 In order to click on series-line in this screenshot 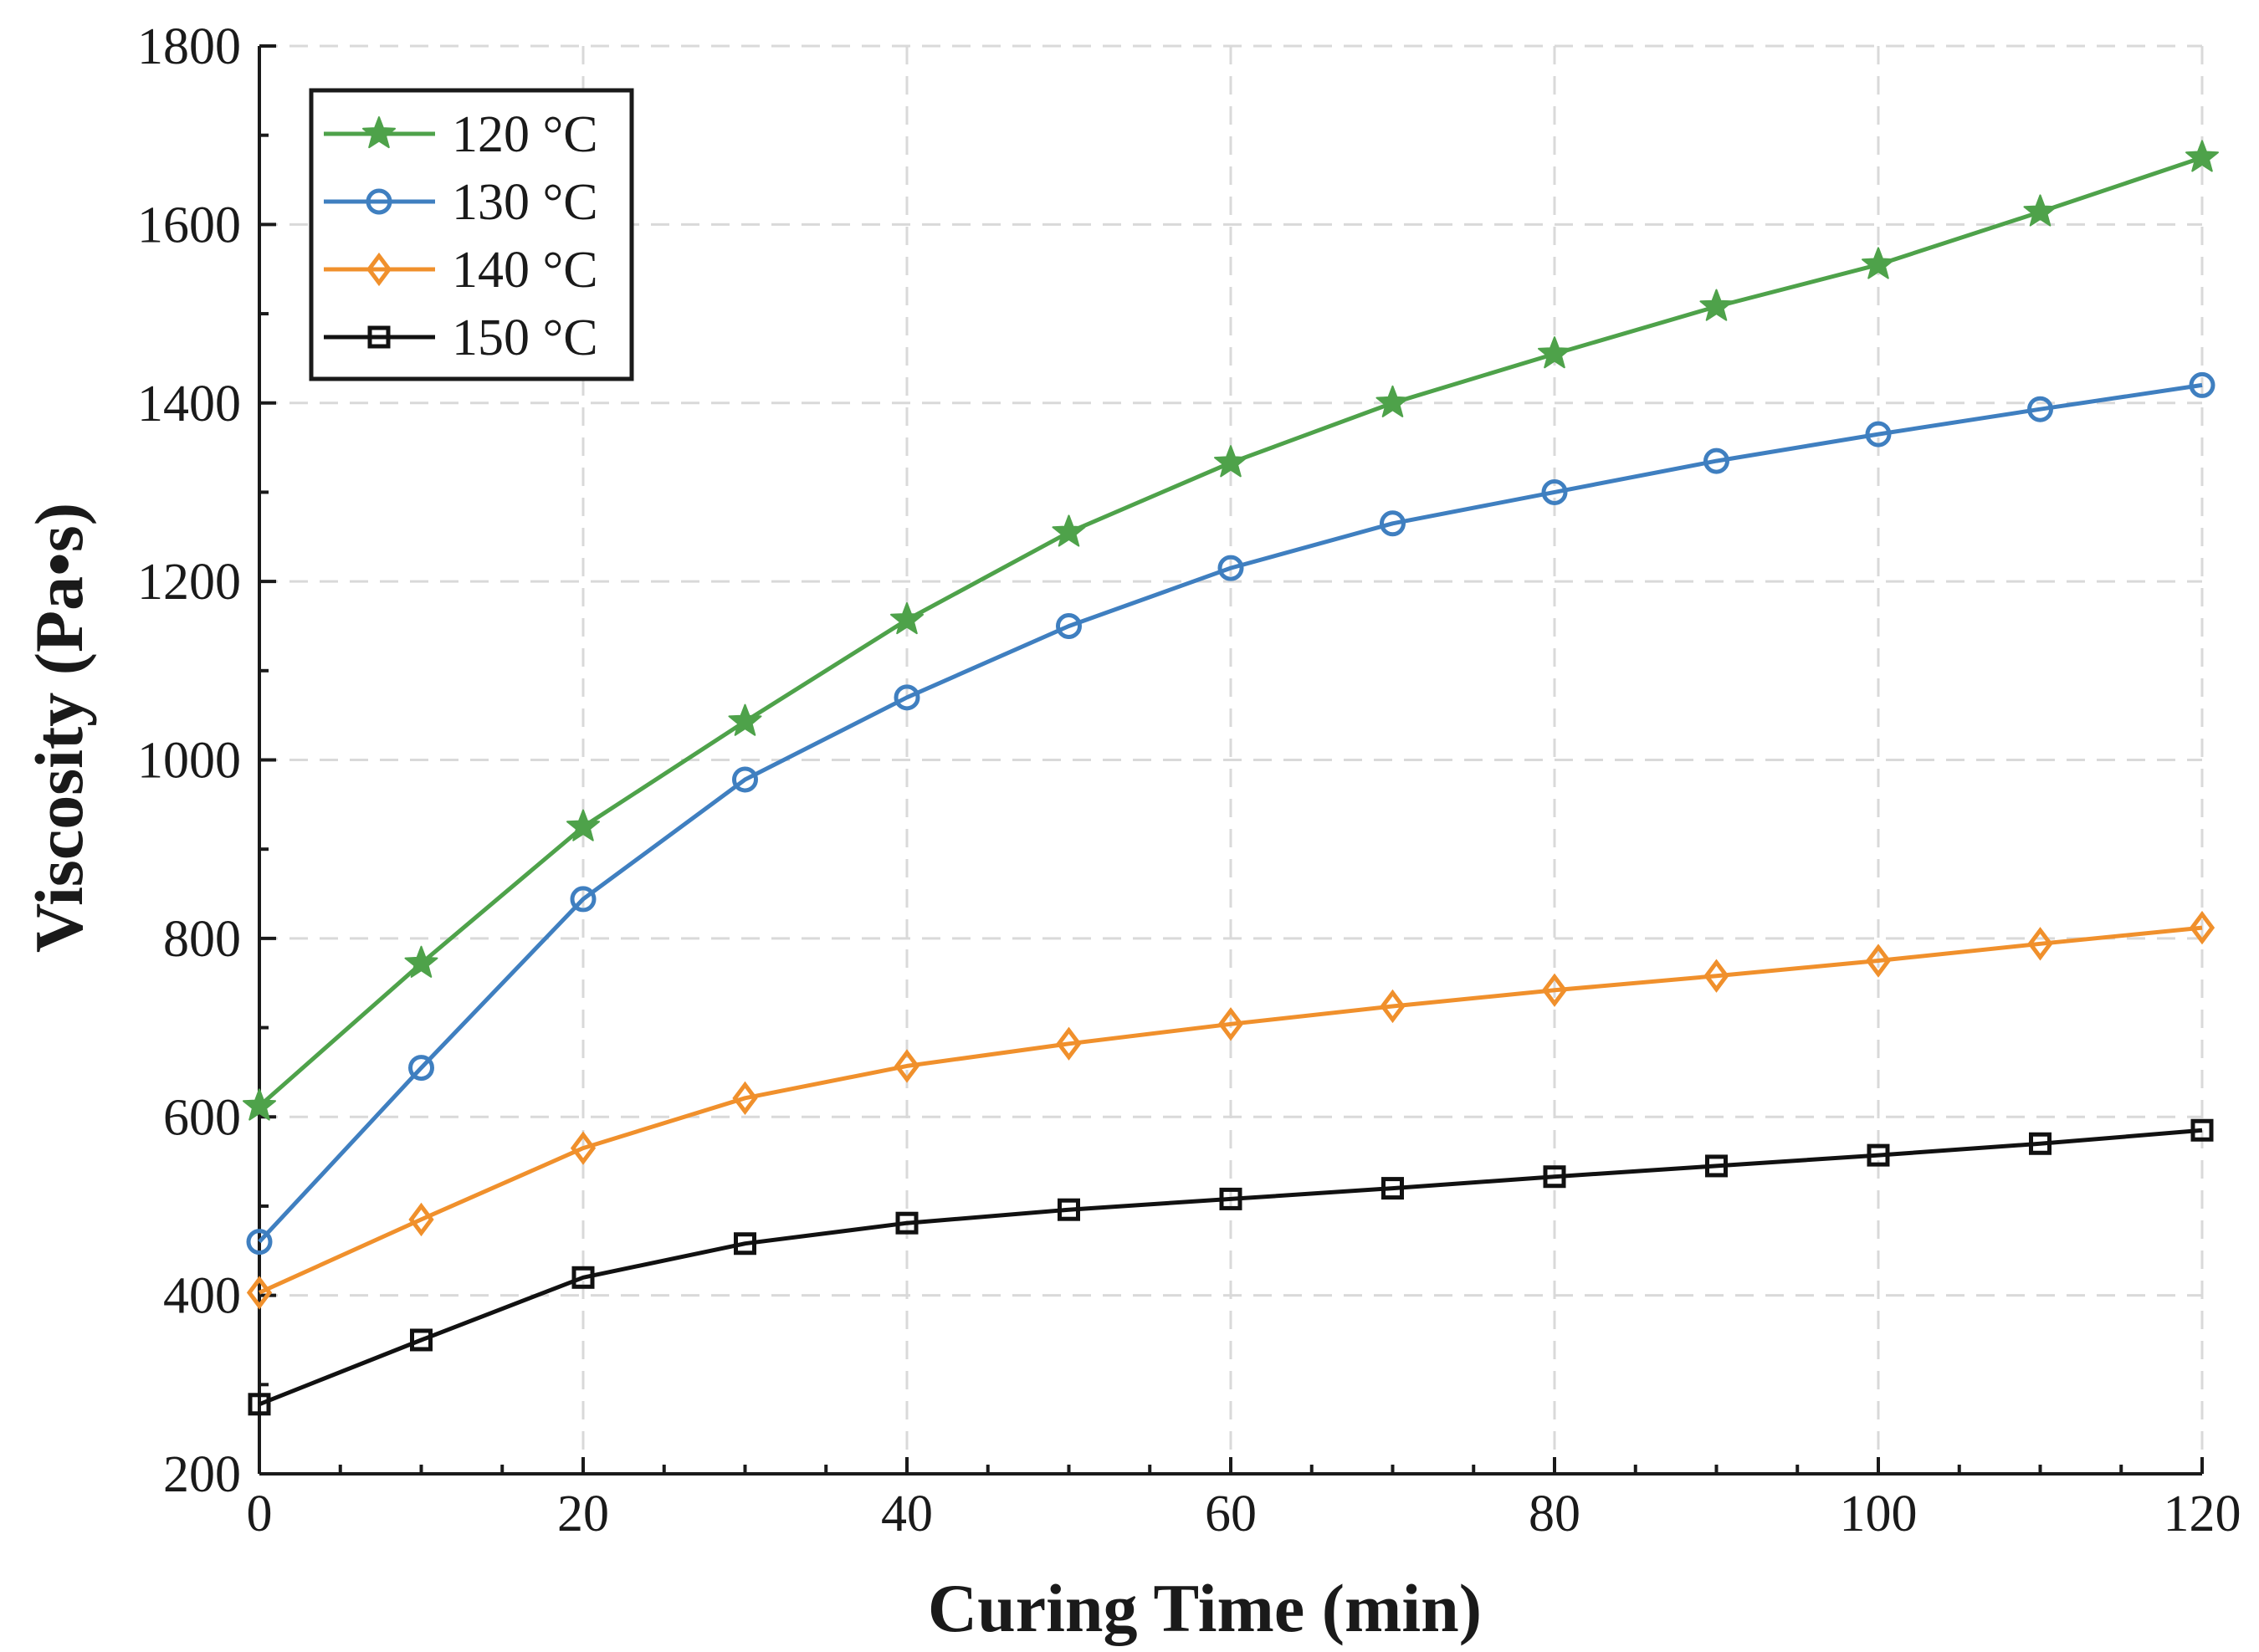, I will do `click(1231, 1267)`.